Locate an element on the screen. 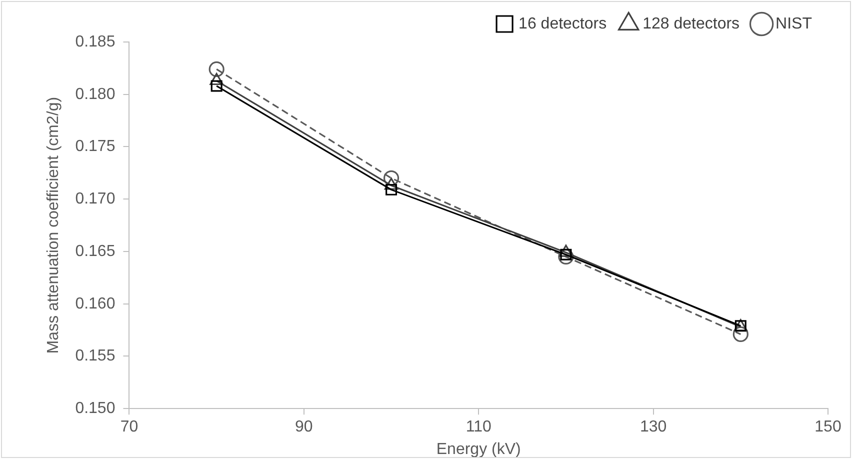  x-tick-label: 70 is located at coordinates (129, 427).